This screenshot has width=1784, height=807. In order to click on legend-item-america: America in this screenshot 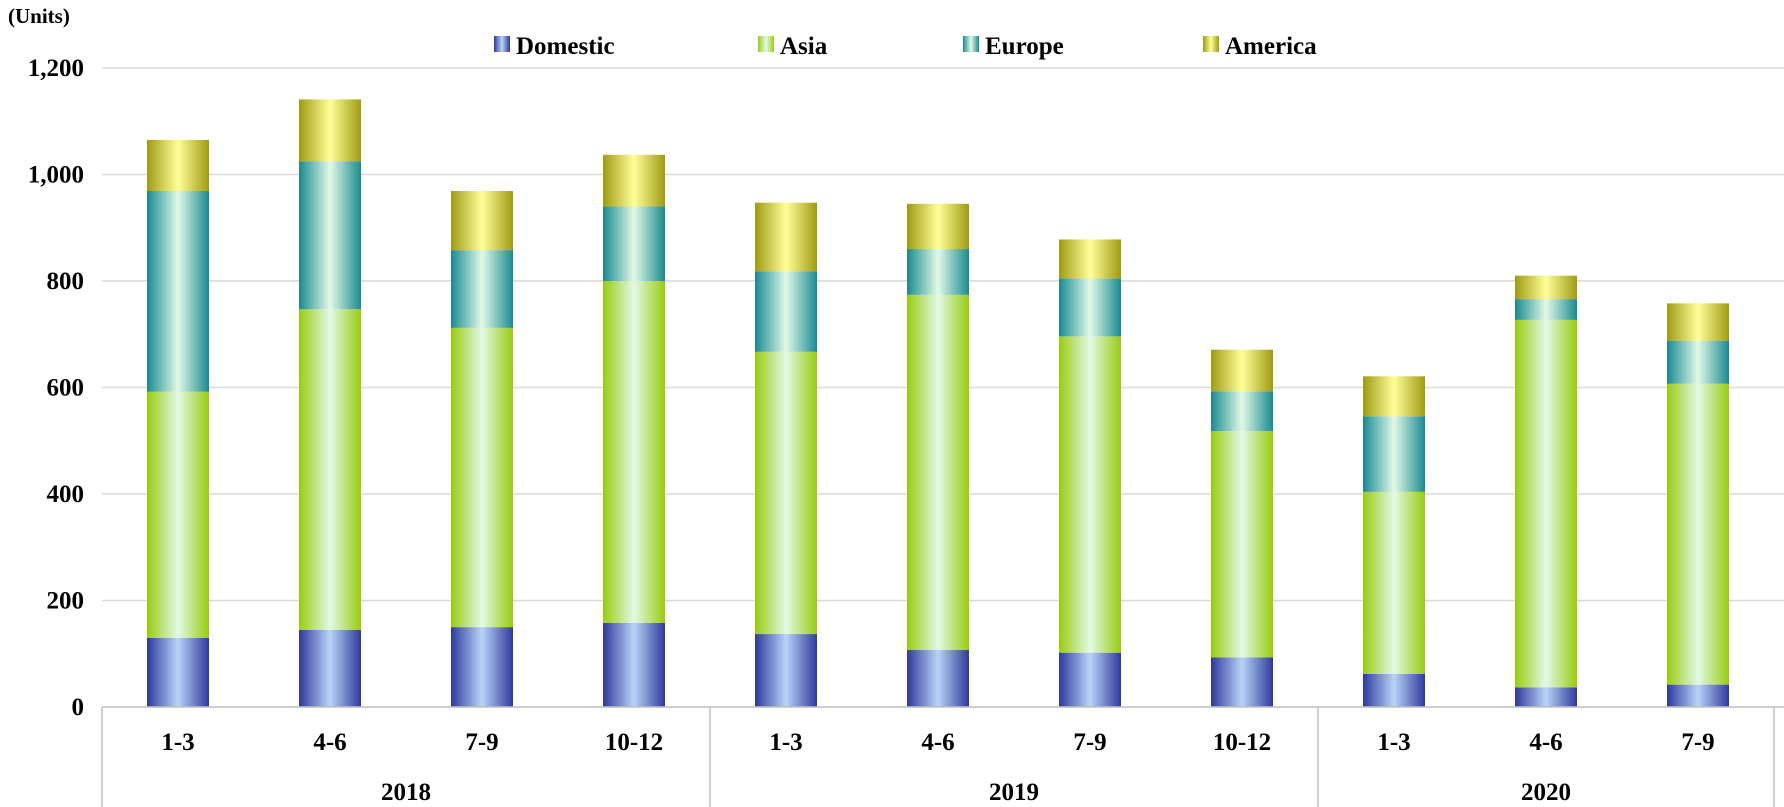, I will do `click(1260, 46)`.